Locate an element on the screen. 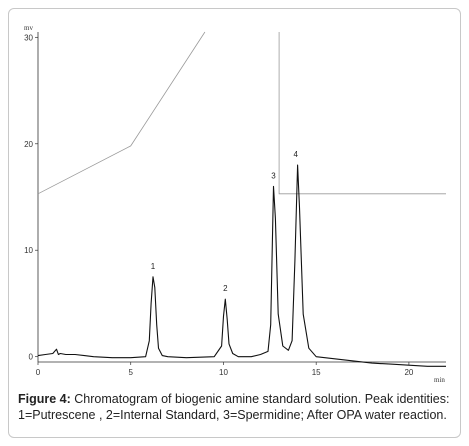 The height and width of the screenshot is (446, 469). x-tick-label: 15 is located at coordinates (316, 372).